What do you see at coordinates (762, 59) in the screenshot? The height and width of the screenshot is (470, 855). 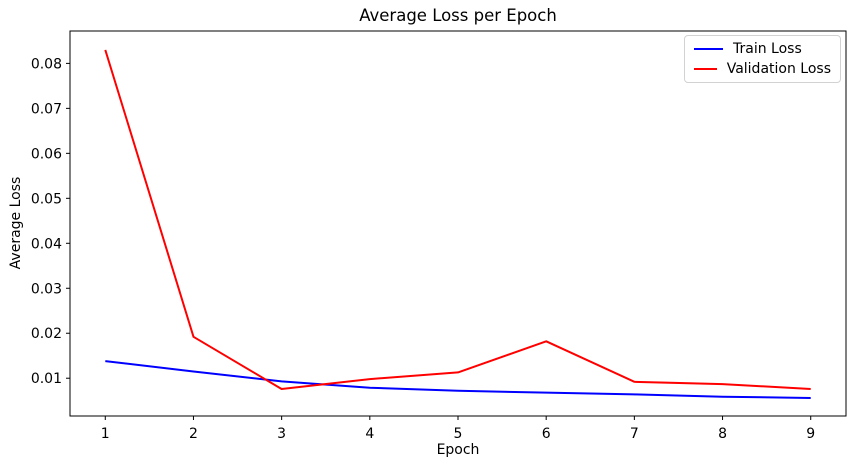 I see `legend: Train Loss Validation Loss` at bounding box center [762, 59].